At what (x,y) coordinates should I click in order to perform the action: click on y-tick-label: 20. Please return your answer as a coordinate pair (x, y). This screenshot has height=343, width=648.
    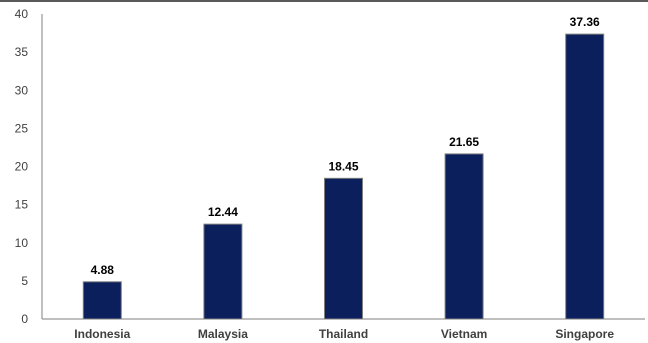
    Looking at the image, I should click on (22, 167).